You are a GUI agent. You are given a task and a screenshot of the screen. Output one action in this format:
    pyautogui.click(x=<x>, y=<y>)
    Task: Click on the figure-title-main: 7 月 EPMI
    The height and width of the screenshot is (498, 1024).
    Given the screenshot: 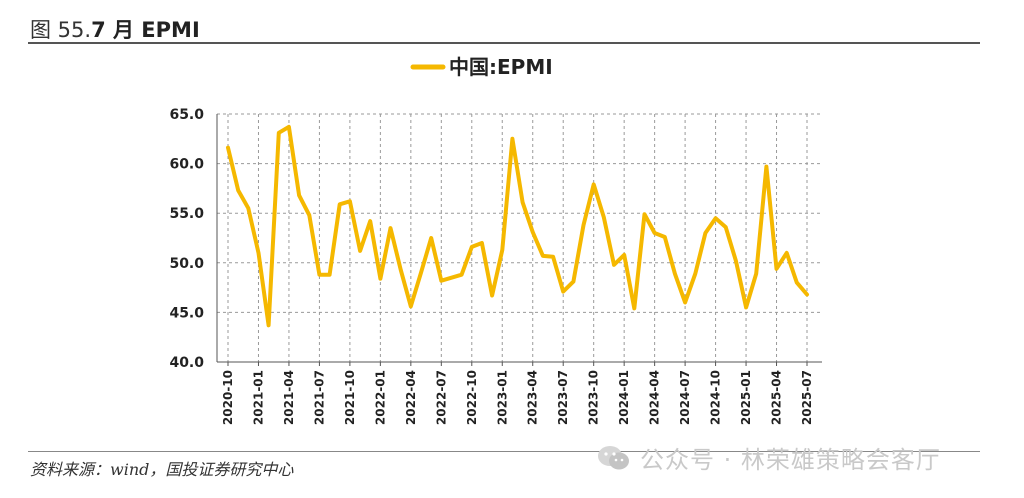 What is the action you would take?
    pyautogui.click(x=145, y=30)
    